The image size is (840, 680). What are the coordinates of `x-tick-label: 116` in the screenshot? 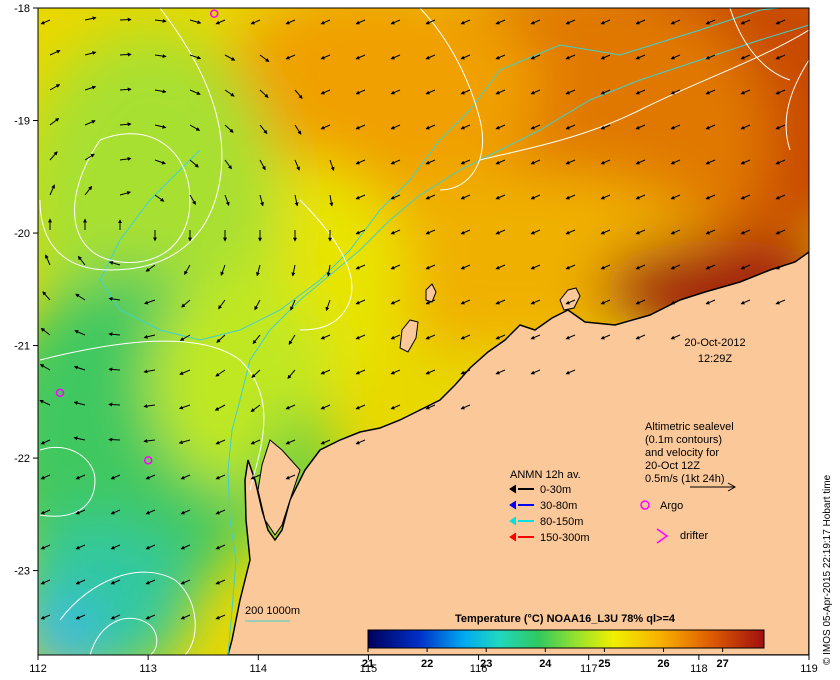 It's located at (479, 669).